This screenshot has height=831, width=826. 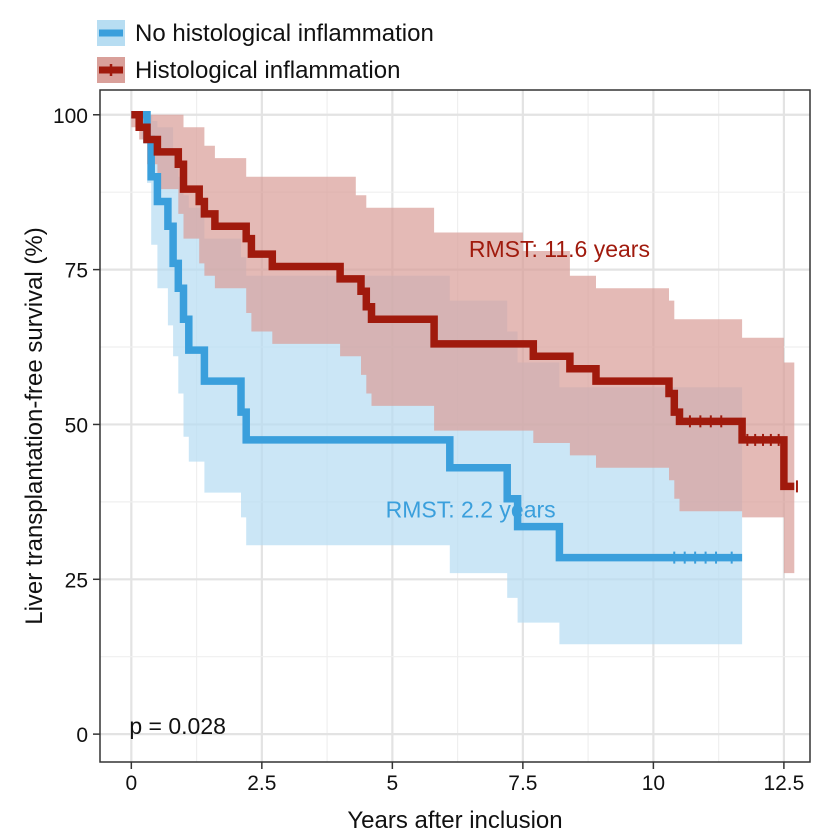 What do you see at coordinates (70, 116) in the screenshot?
I see `y-tick-label-4: 100` at bounding box center [70, 116].